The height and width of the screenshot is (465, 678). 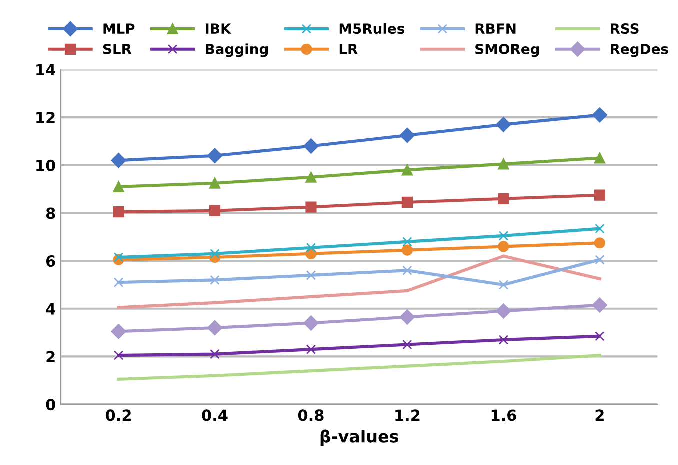 What do you see at coordinates (359, 438) in the screenshot?
I see `x-axis-title: β-values` at bounding box center [359, 438].